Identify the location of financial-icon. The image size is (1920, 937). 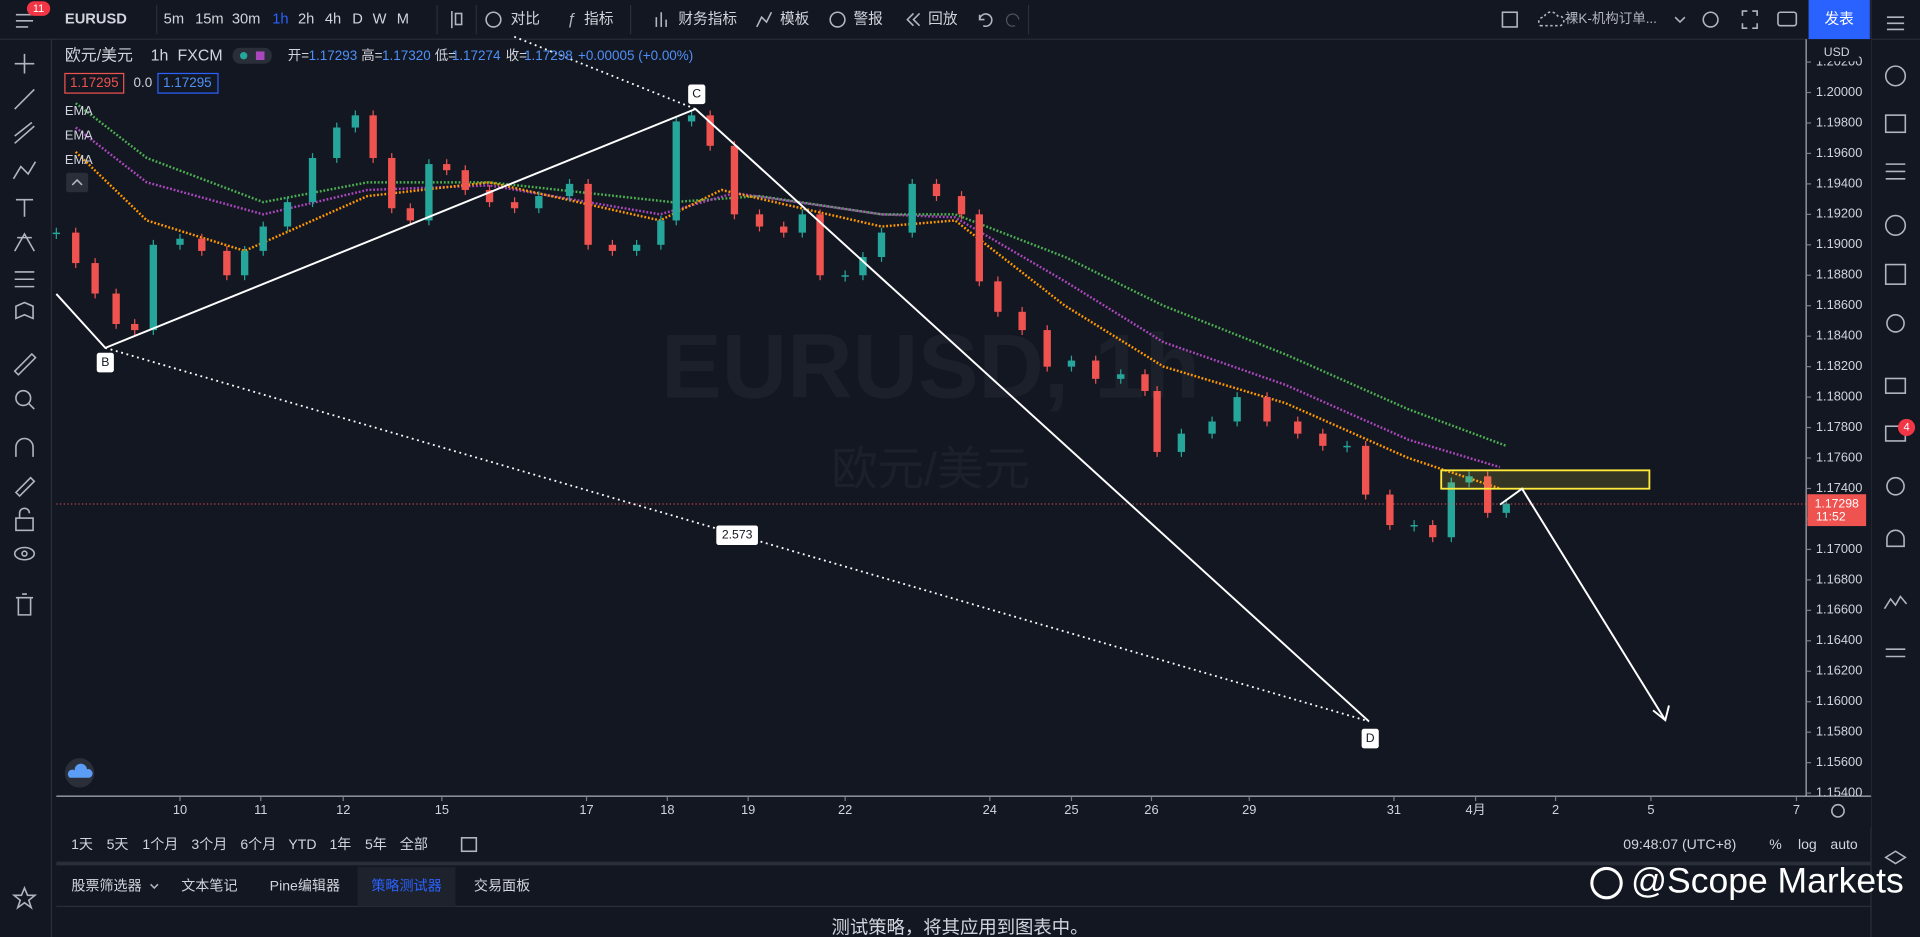
(661, 19).